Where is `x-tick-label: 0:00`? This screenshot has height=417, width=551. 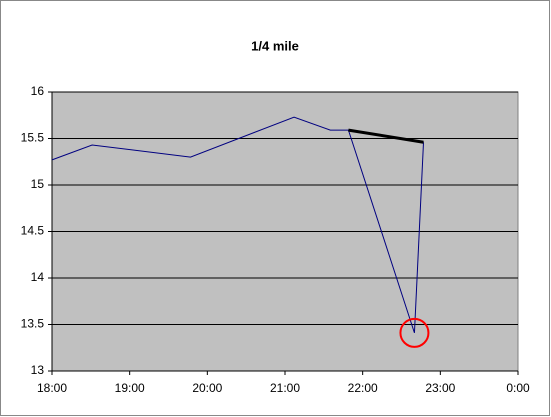
x-tick-label: 0:00 is located at coordinates (518, 388).